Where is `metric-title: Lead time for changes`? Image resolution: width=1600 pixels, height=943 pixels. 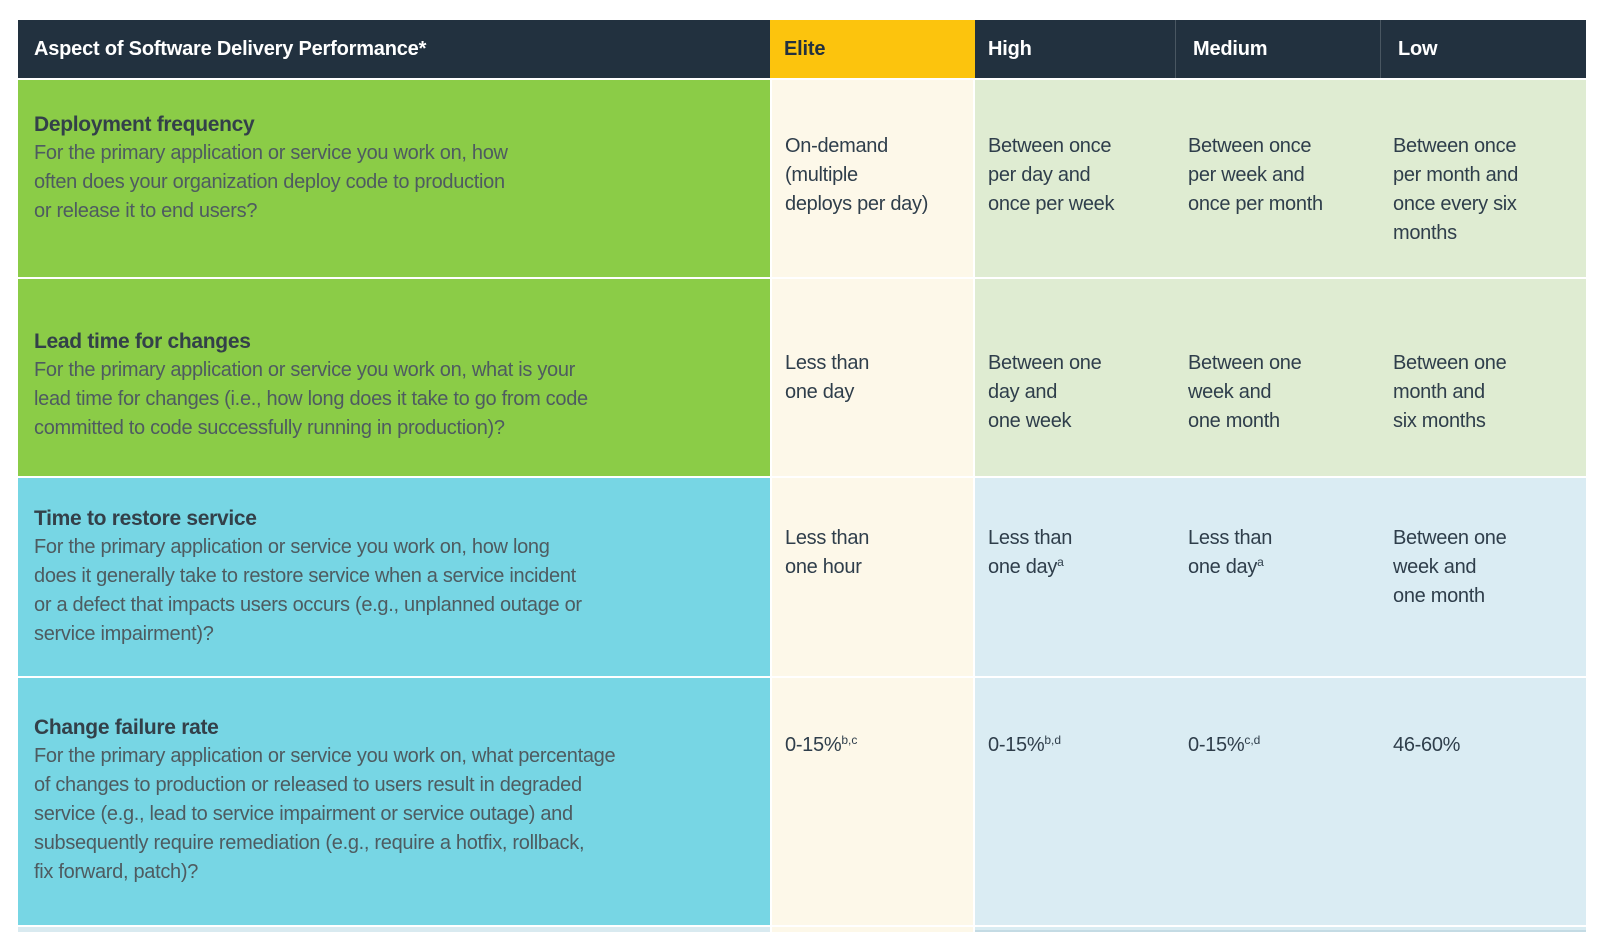
metric-title: Lead time for changes is located at coordinates (142, 341).